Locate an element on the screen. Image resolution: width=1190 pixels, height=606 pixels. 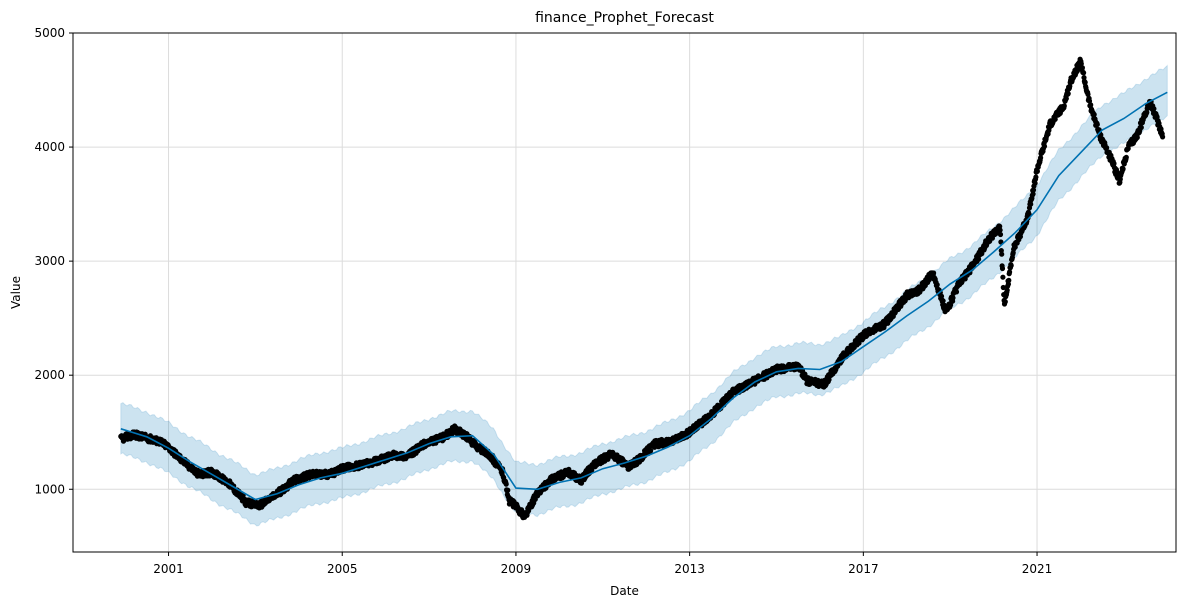
x-tick-label: 2005 is located at coordinates (342, 569).